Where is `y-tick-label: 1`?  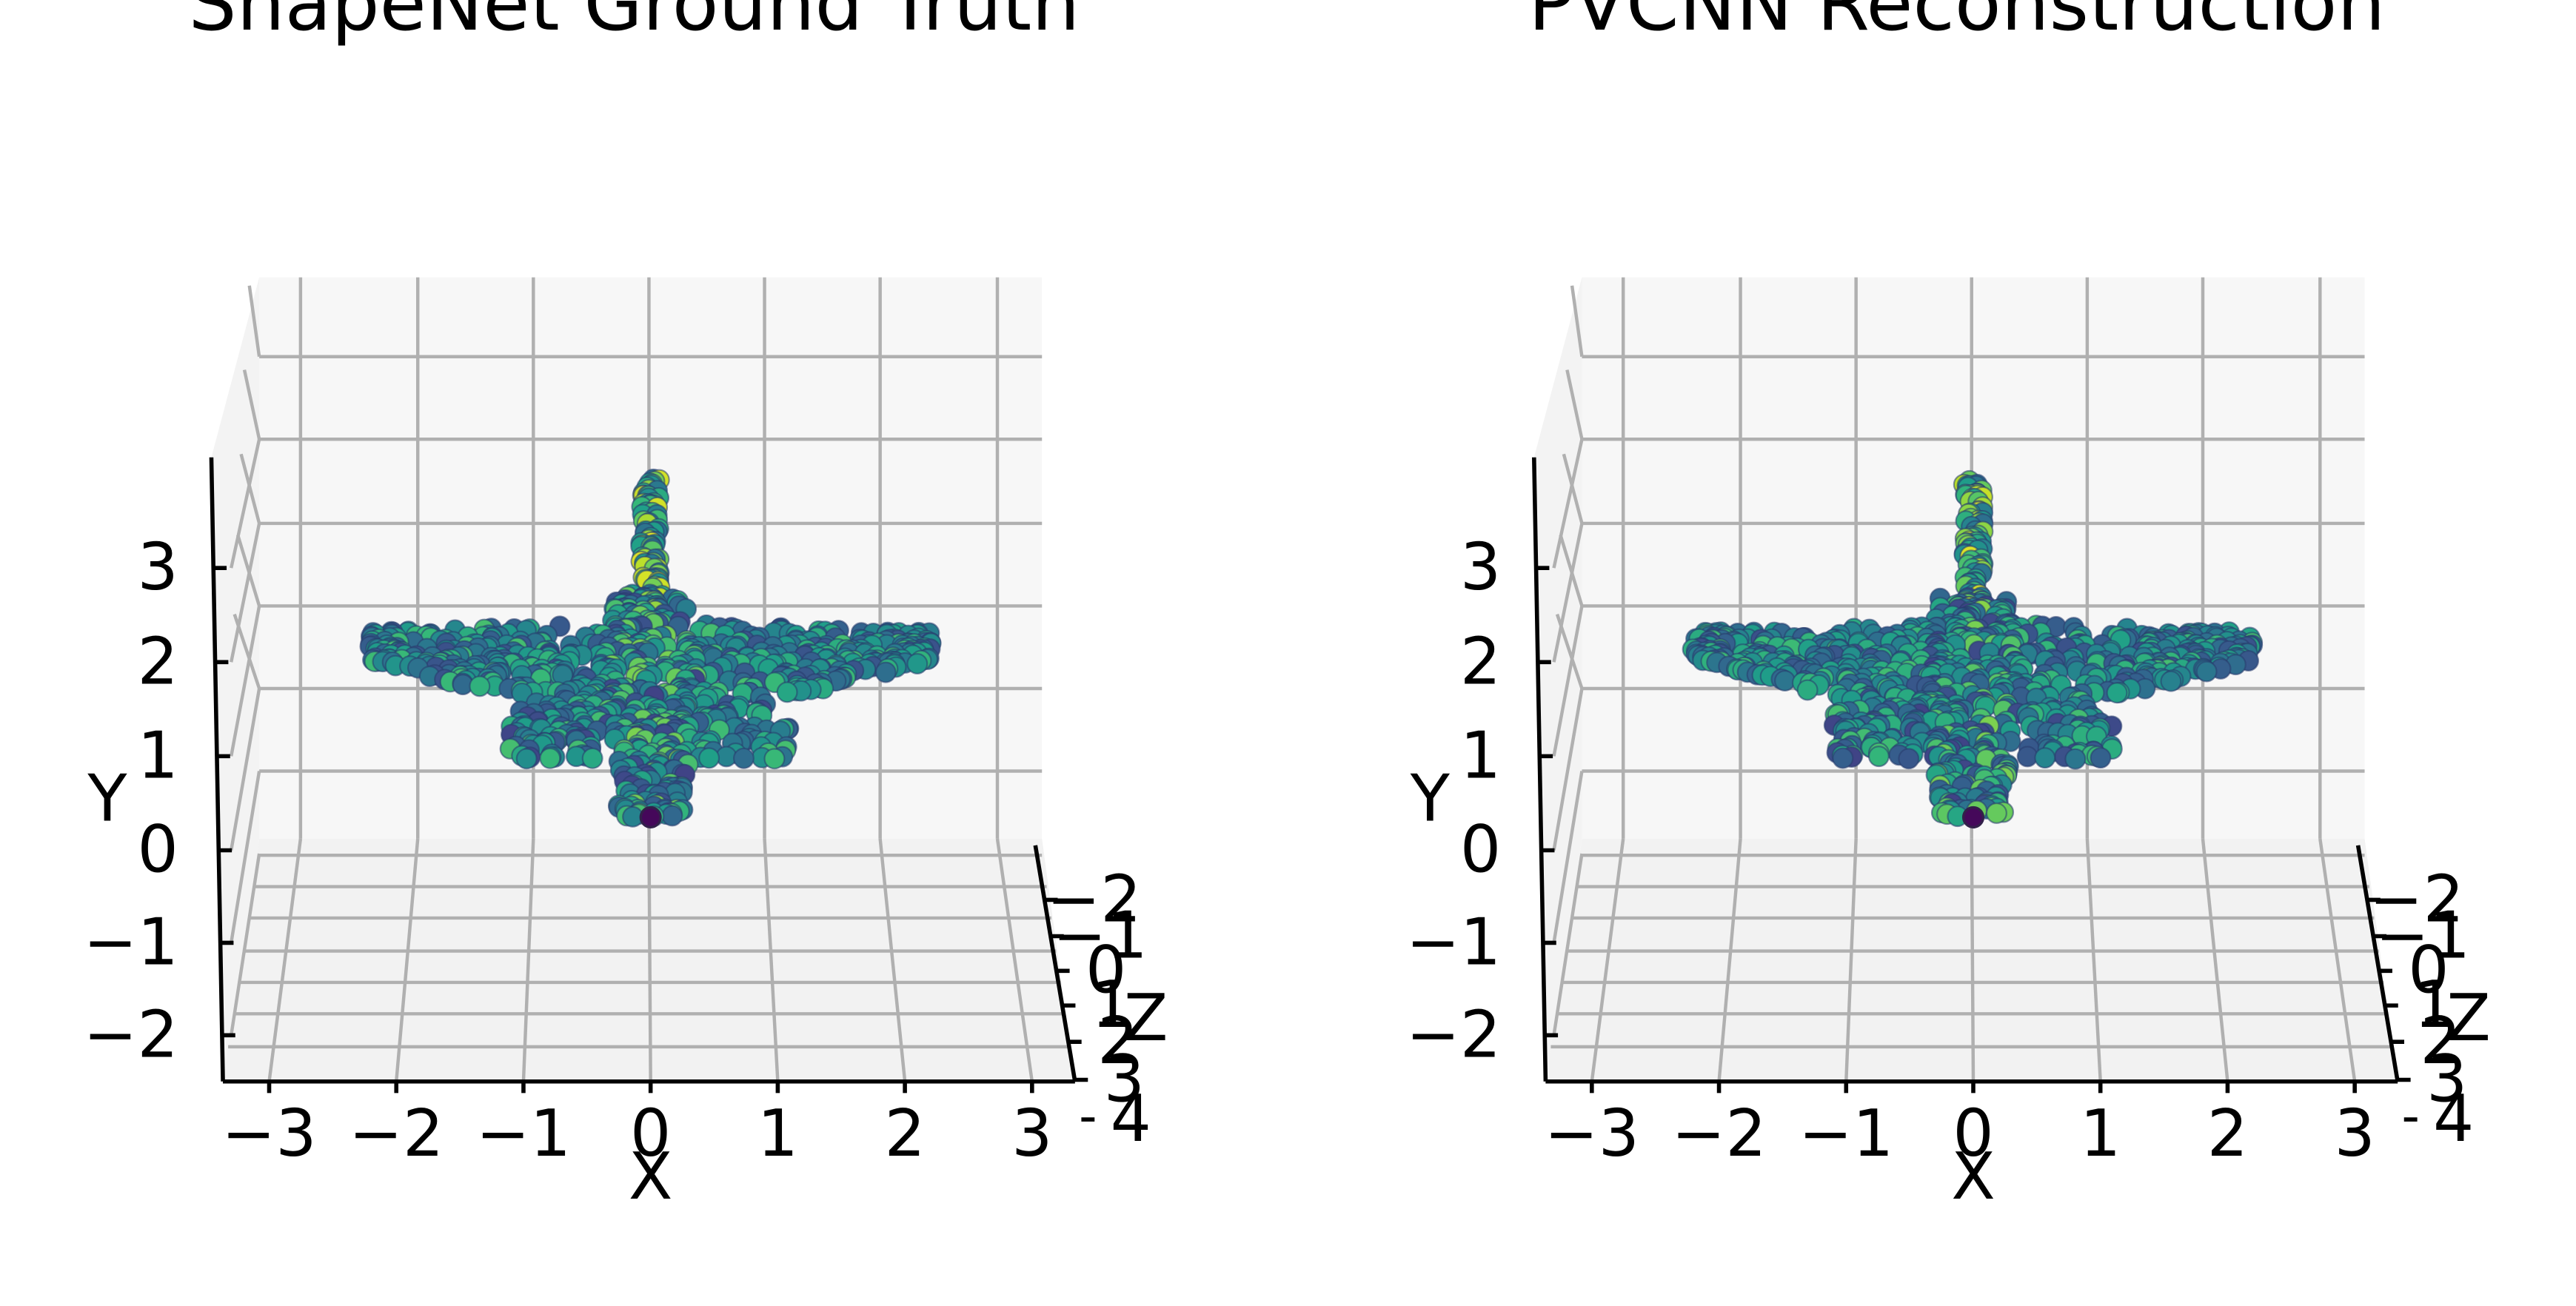
y-tick-label: 1 is located at coordinates (158, 755).